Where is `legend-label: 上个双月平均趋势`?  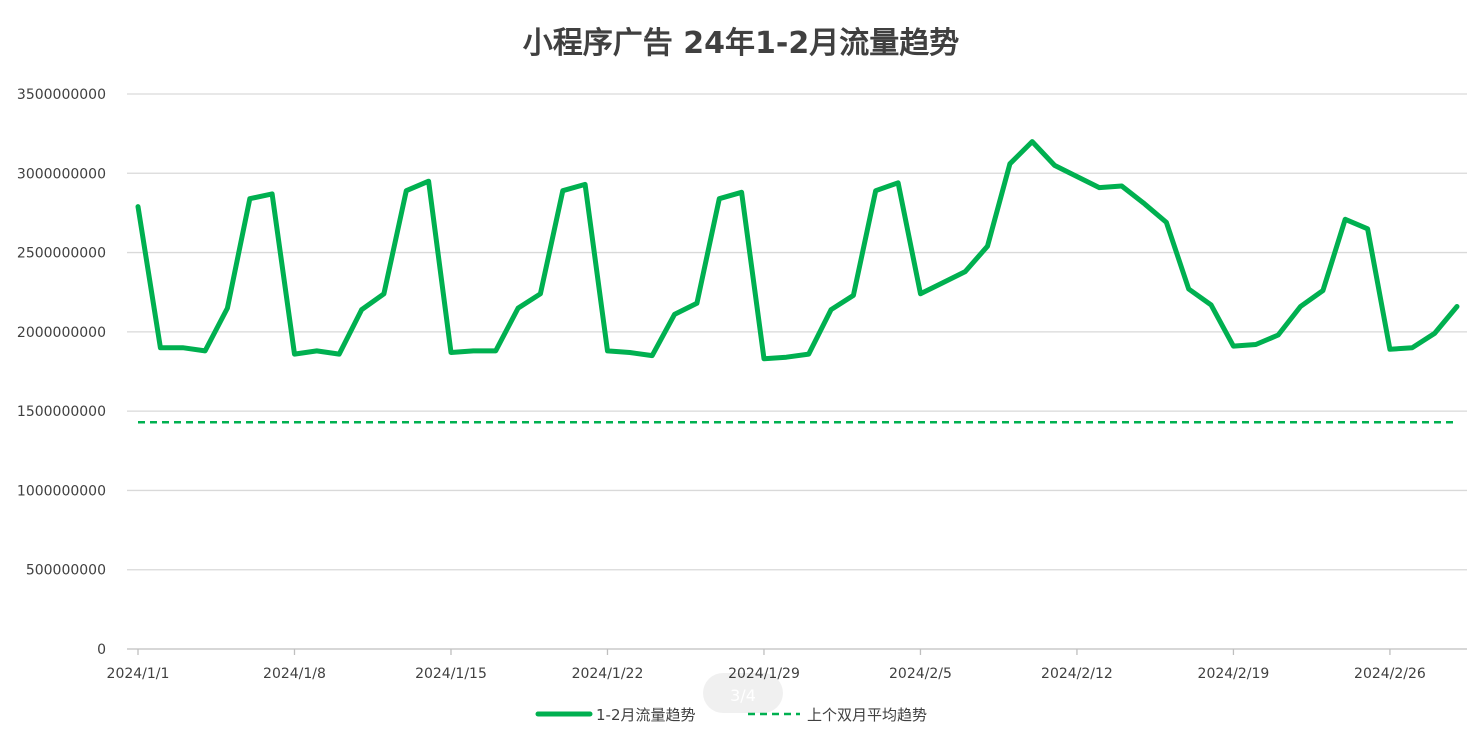 legend-label: 上个双月平均趋势 is located at coordinates (867, 715).